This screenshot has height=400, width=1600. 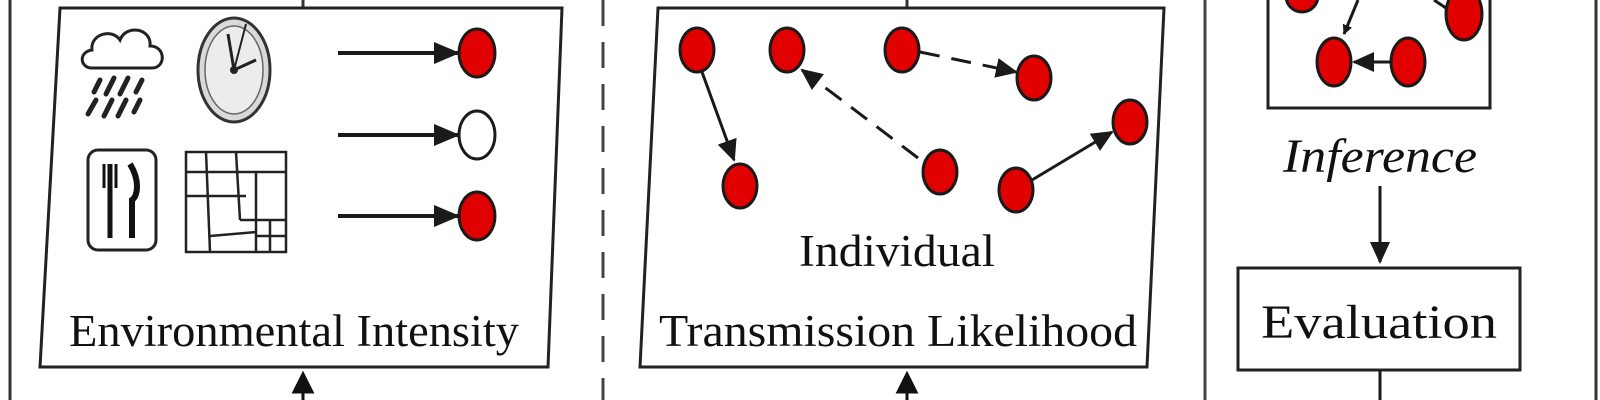 I want to click on evaluation-box, so click(x=1379, y=319).